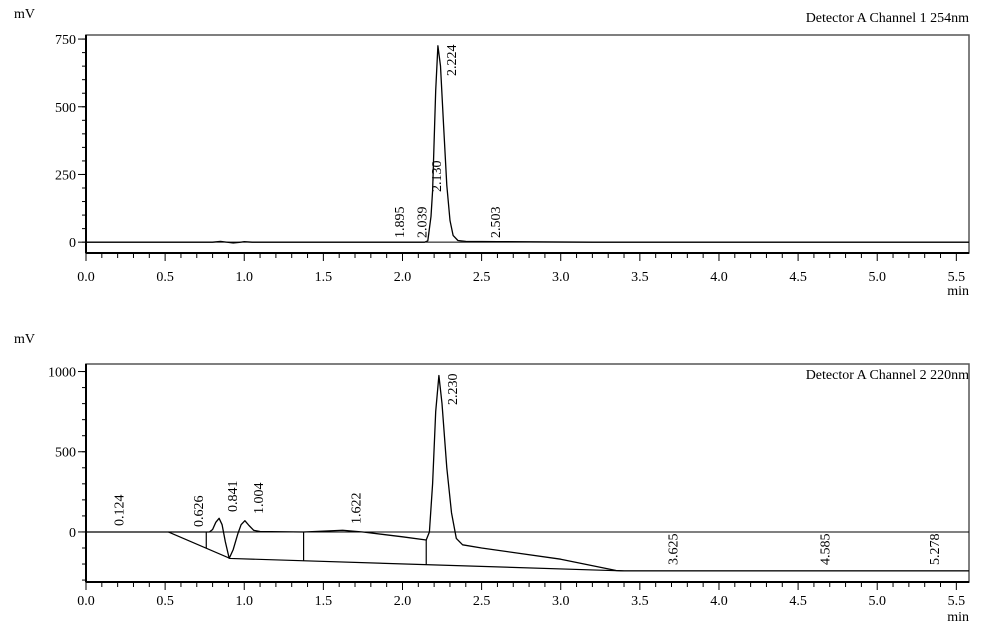 This screenshot has width=985, height=643. What do you see at coordinates (935, 550) in the screenshot?
I see `peak-label: 5.278` at bounding box center [935, 550].